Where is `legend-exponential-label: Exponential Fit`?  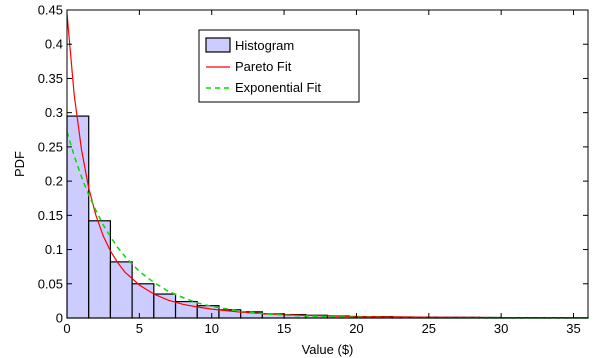
legend-exponential-label: Exponential Fit is located at coordinates (278, 87).